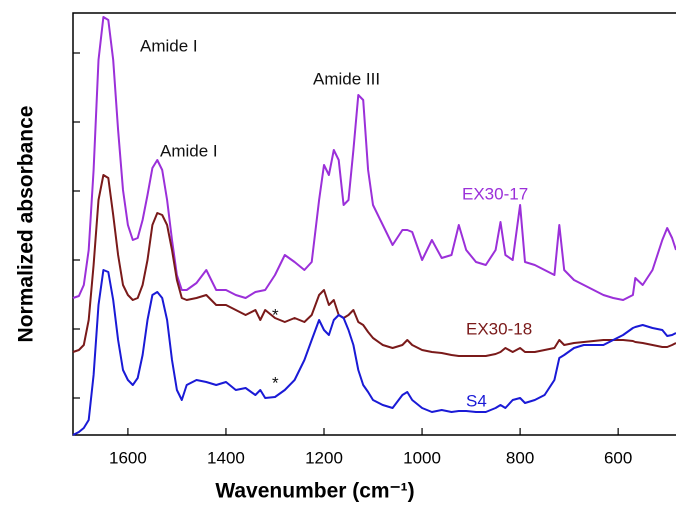 This screenshot has width=676, height=507. What do you see at coordinates (346, 78) in the screenshot?
I see `annotation: Amide III` at bounding box center [346, 78].